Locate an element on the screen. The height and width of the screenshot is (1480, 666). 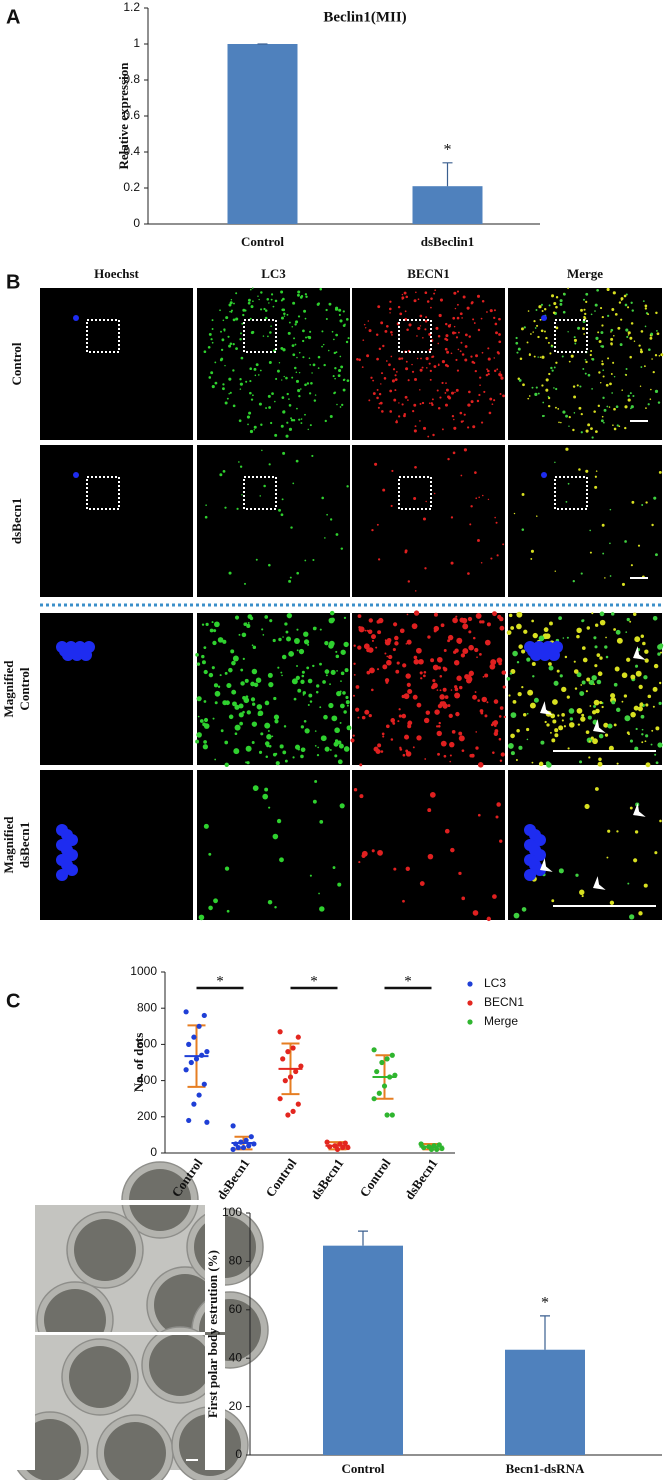
image-clip is located at coordinates (215, 1402).